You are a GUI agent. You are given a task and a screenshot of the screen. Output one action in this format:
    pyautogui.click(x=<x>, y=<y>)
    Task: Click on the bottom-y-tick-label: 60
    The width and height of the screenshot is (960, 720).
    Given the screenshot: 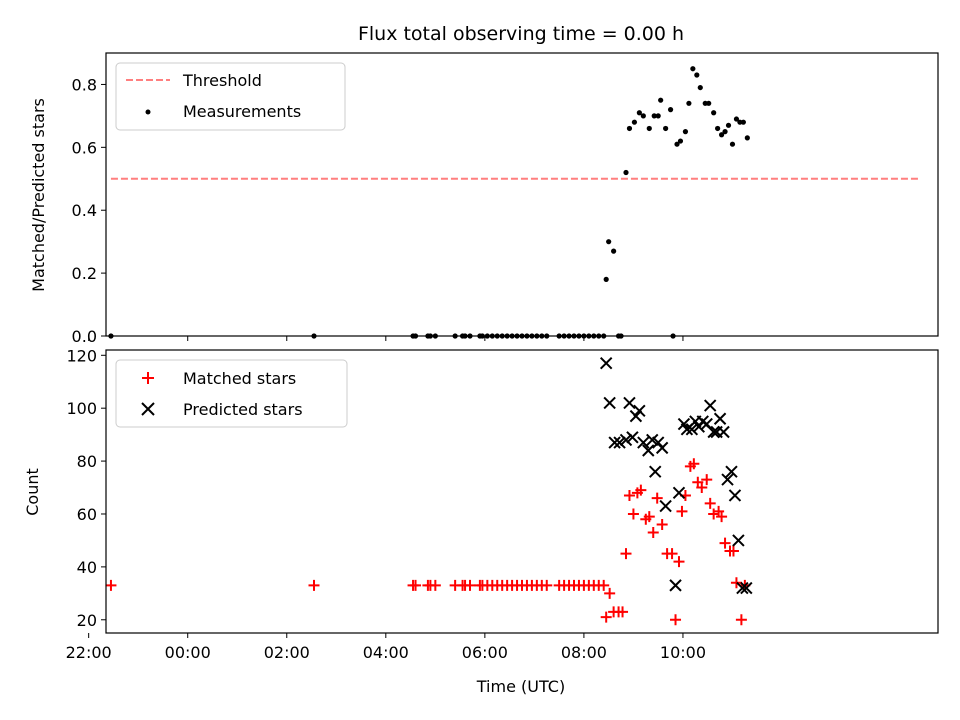 What is the action you would take?
    pyautogui.click(x=87, y=514)
    